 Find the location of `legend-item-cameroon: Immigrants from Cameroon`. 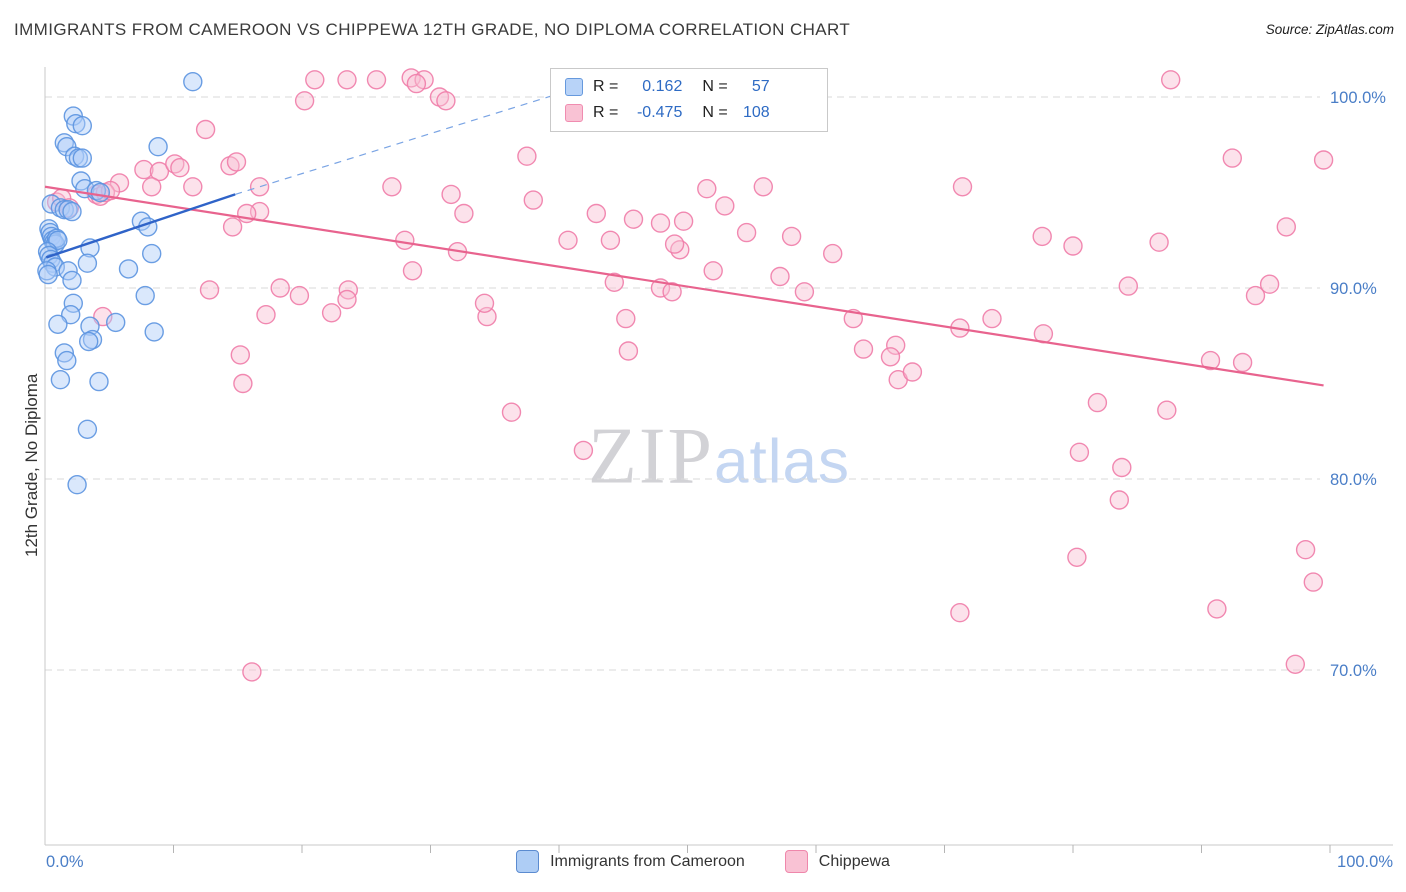

legend-item-cameroon: Immigrants from Cameroon is located at coordinates (630, 861).